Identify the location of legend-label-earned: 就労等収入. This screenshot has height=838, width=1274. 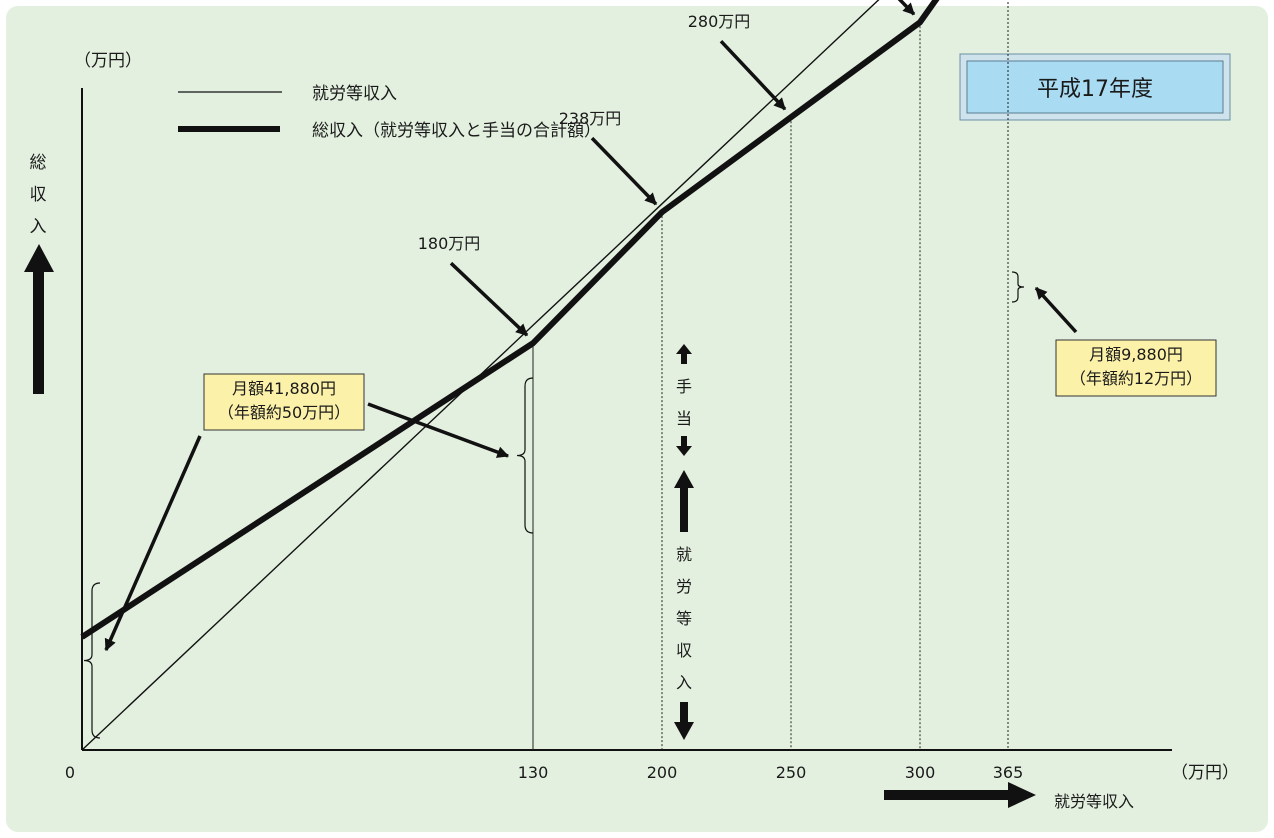
(354, 94).